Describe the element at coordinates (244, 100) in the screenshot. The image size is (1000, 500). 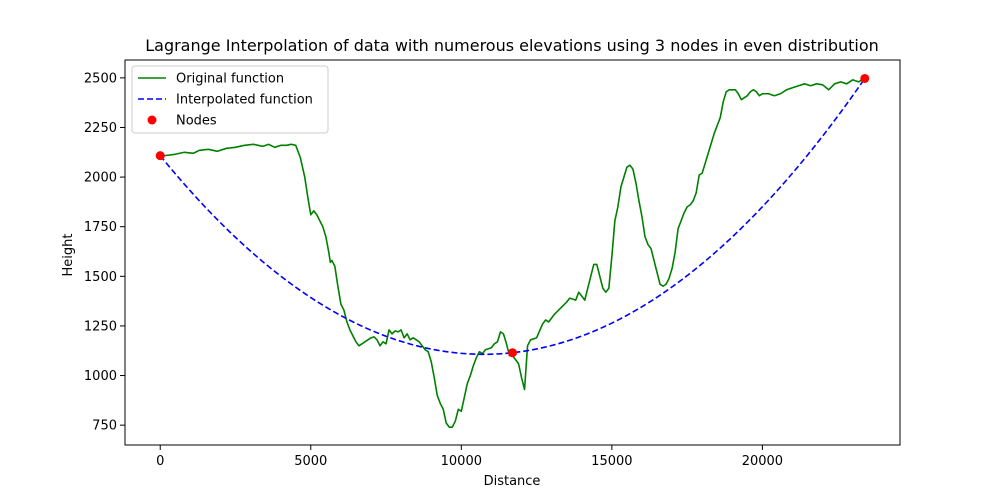
I see `legend-interpolated-label: Interpolated function` at that location.